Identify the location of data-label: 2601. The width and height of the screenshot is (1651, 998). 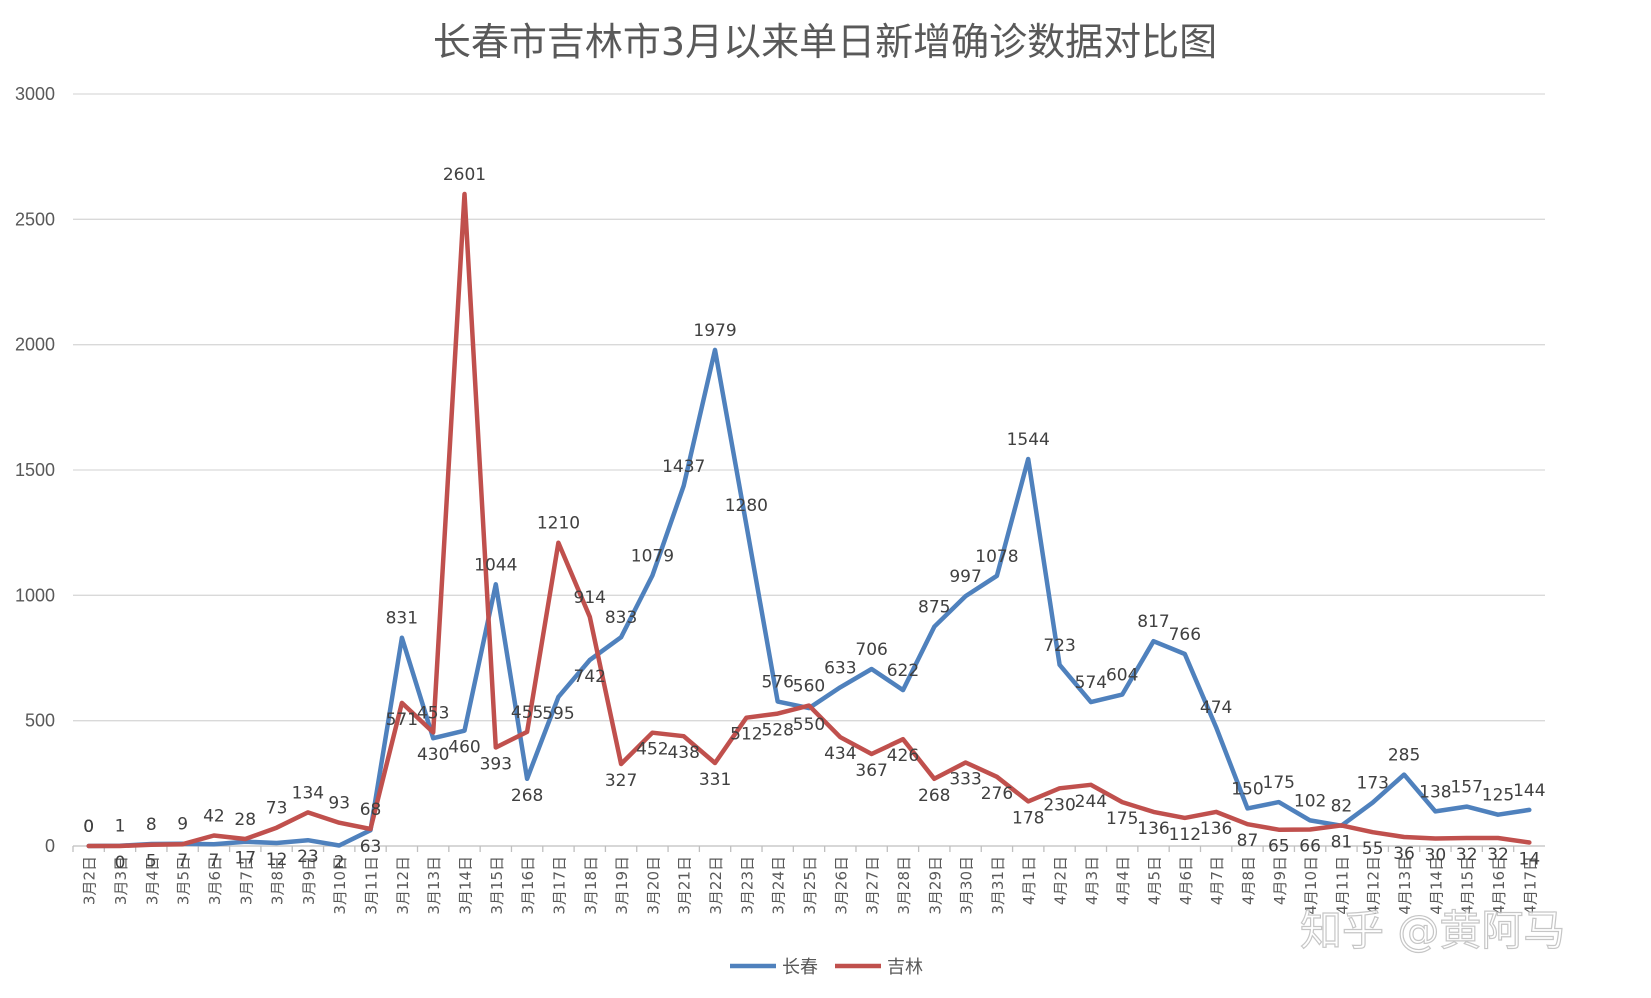
(464, 175).